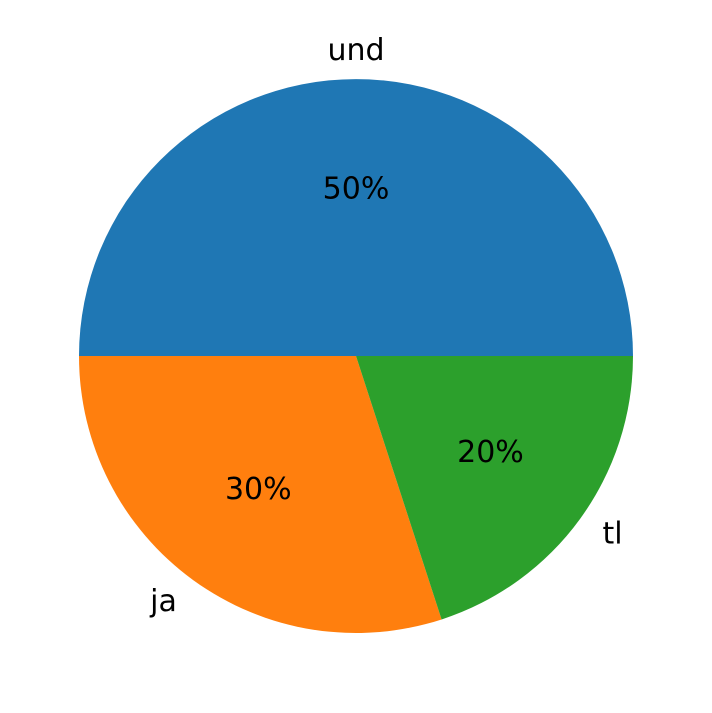 The height and width of the screenshot is (713, 712). I want to click on percent-label: 30%, so click(258, 489).